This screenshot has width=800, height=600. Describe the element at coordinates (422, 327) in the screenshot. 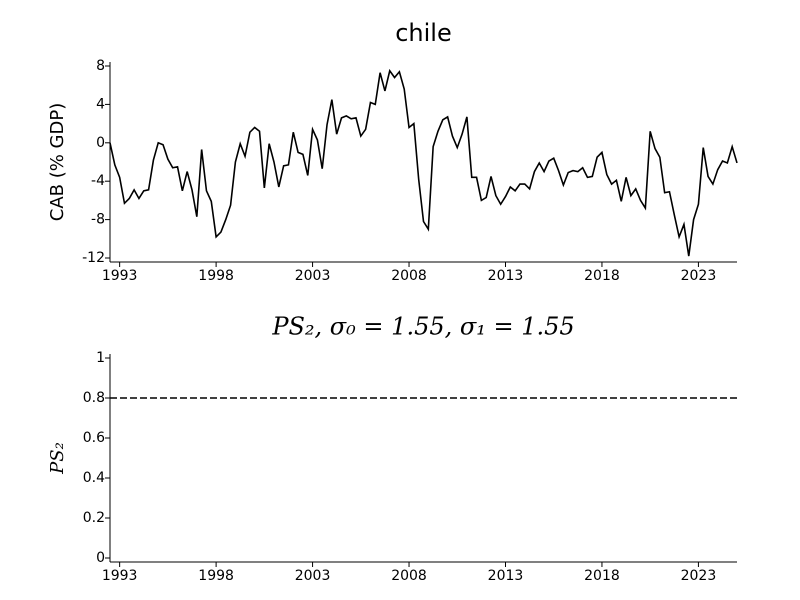

I see `chart-title: PS₂, σ₀ = 1.55, σ₁ = 1.55` at that location.